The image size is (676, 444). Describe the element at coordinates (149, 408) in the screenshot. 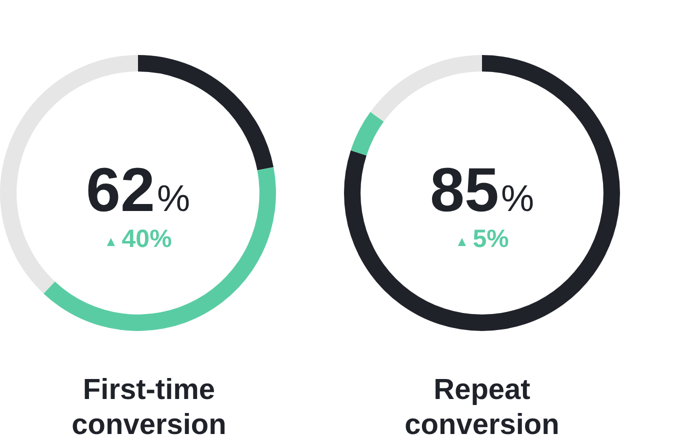

I see `text: First-time conversion` at that location.